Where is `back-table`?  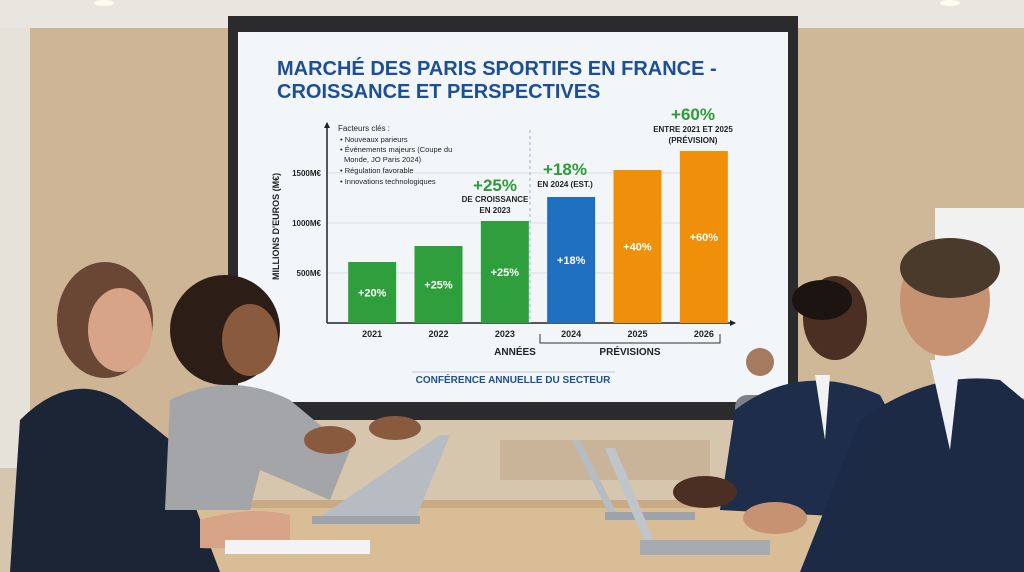
back-table is located at coordinates (605, 460).